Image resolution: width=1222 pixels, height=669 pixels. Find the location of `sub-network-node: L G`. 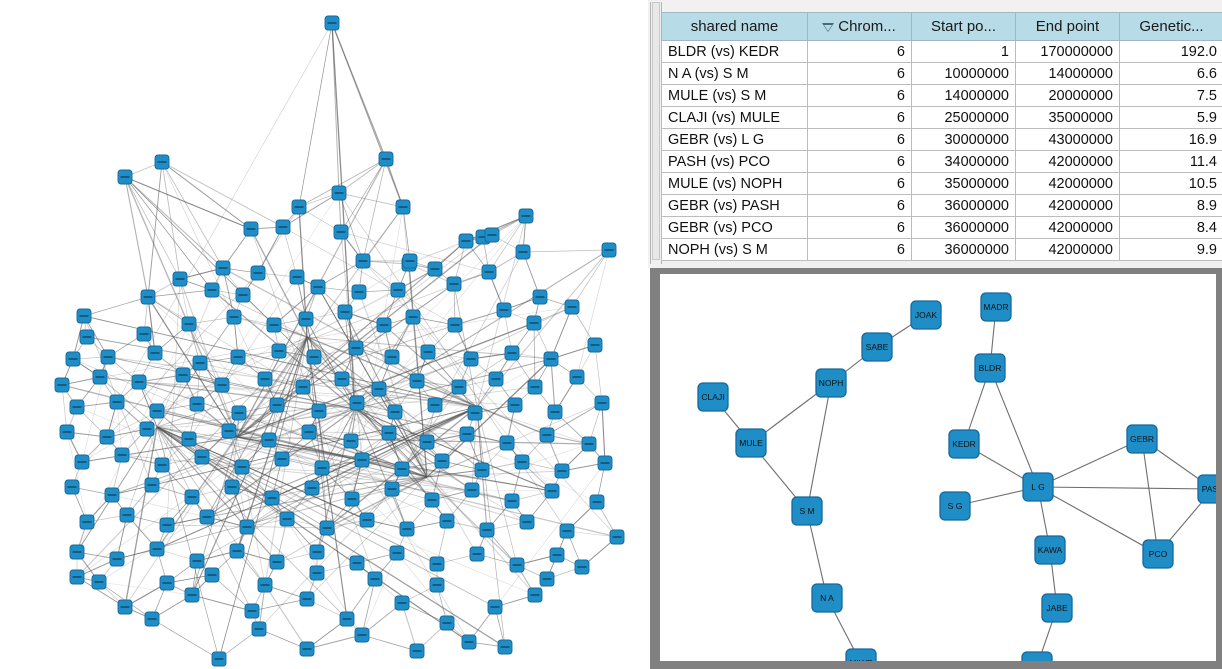

sub-network-node: L G is located at coordinates (1038, 487).